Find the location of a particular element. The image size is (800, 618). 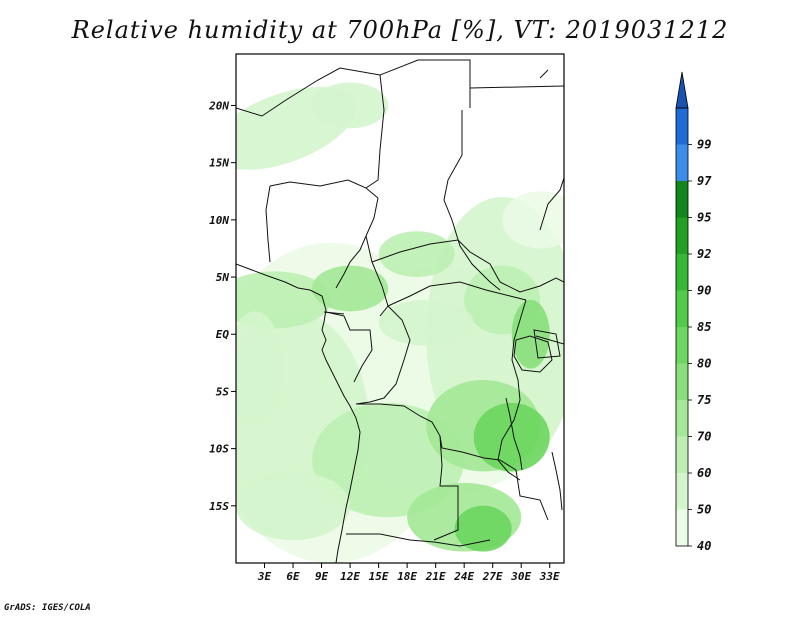

border-kenya-tanzania is located at coordinates (549, 340).